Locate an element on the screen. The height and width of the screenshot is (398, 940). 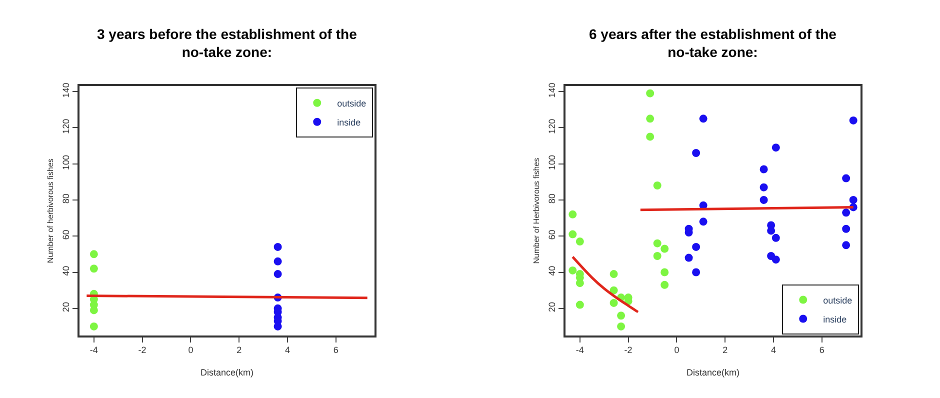
line-series is located at coordinates (605, 285).